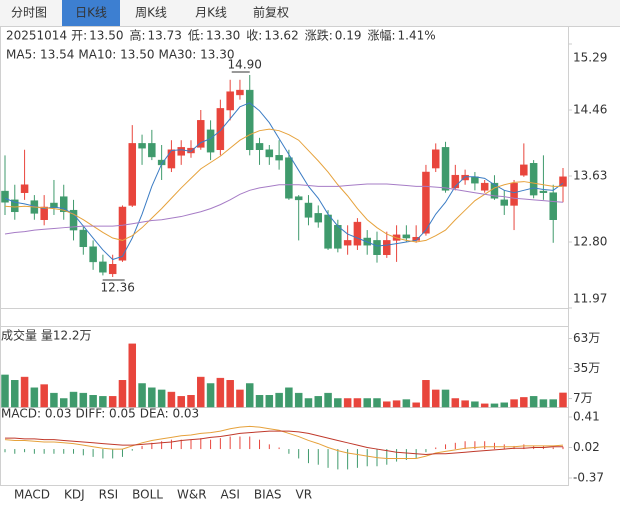 The height and width of the screenshot is (506, 620). Describe the element at coordinates (348, 36) in the screenshot. I see `info-value: 0.19` at that location.